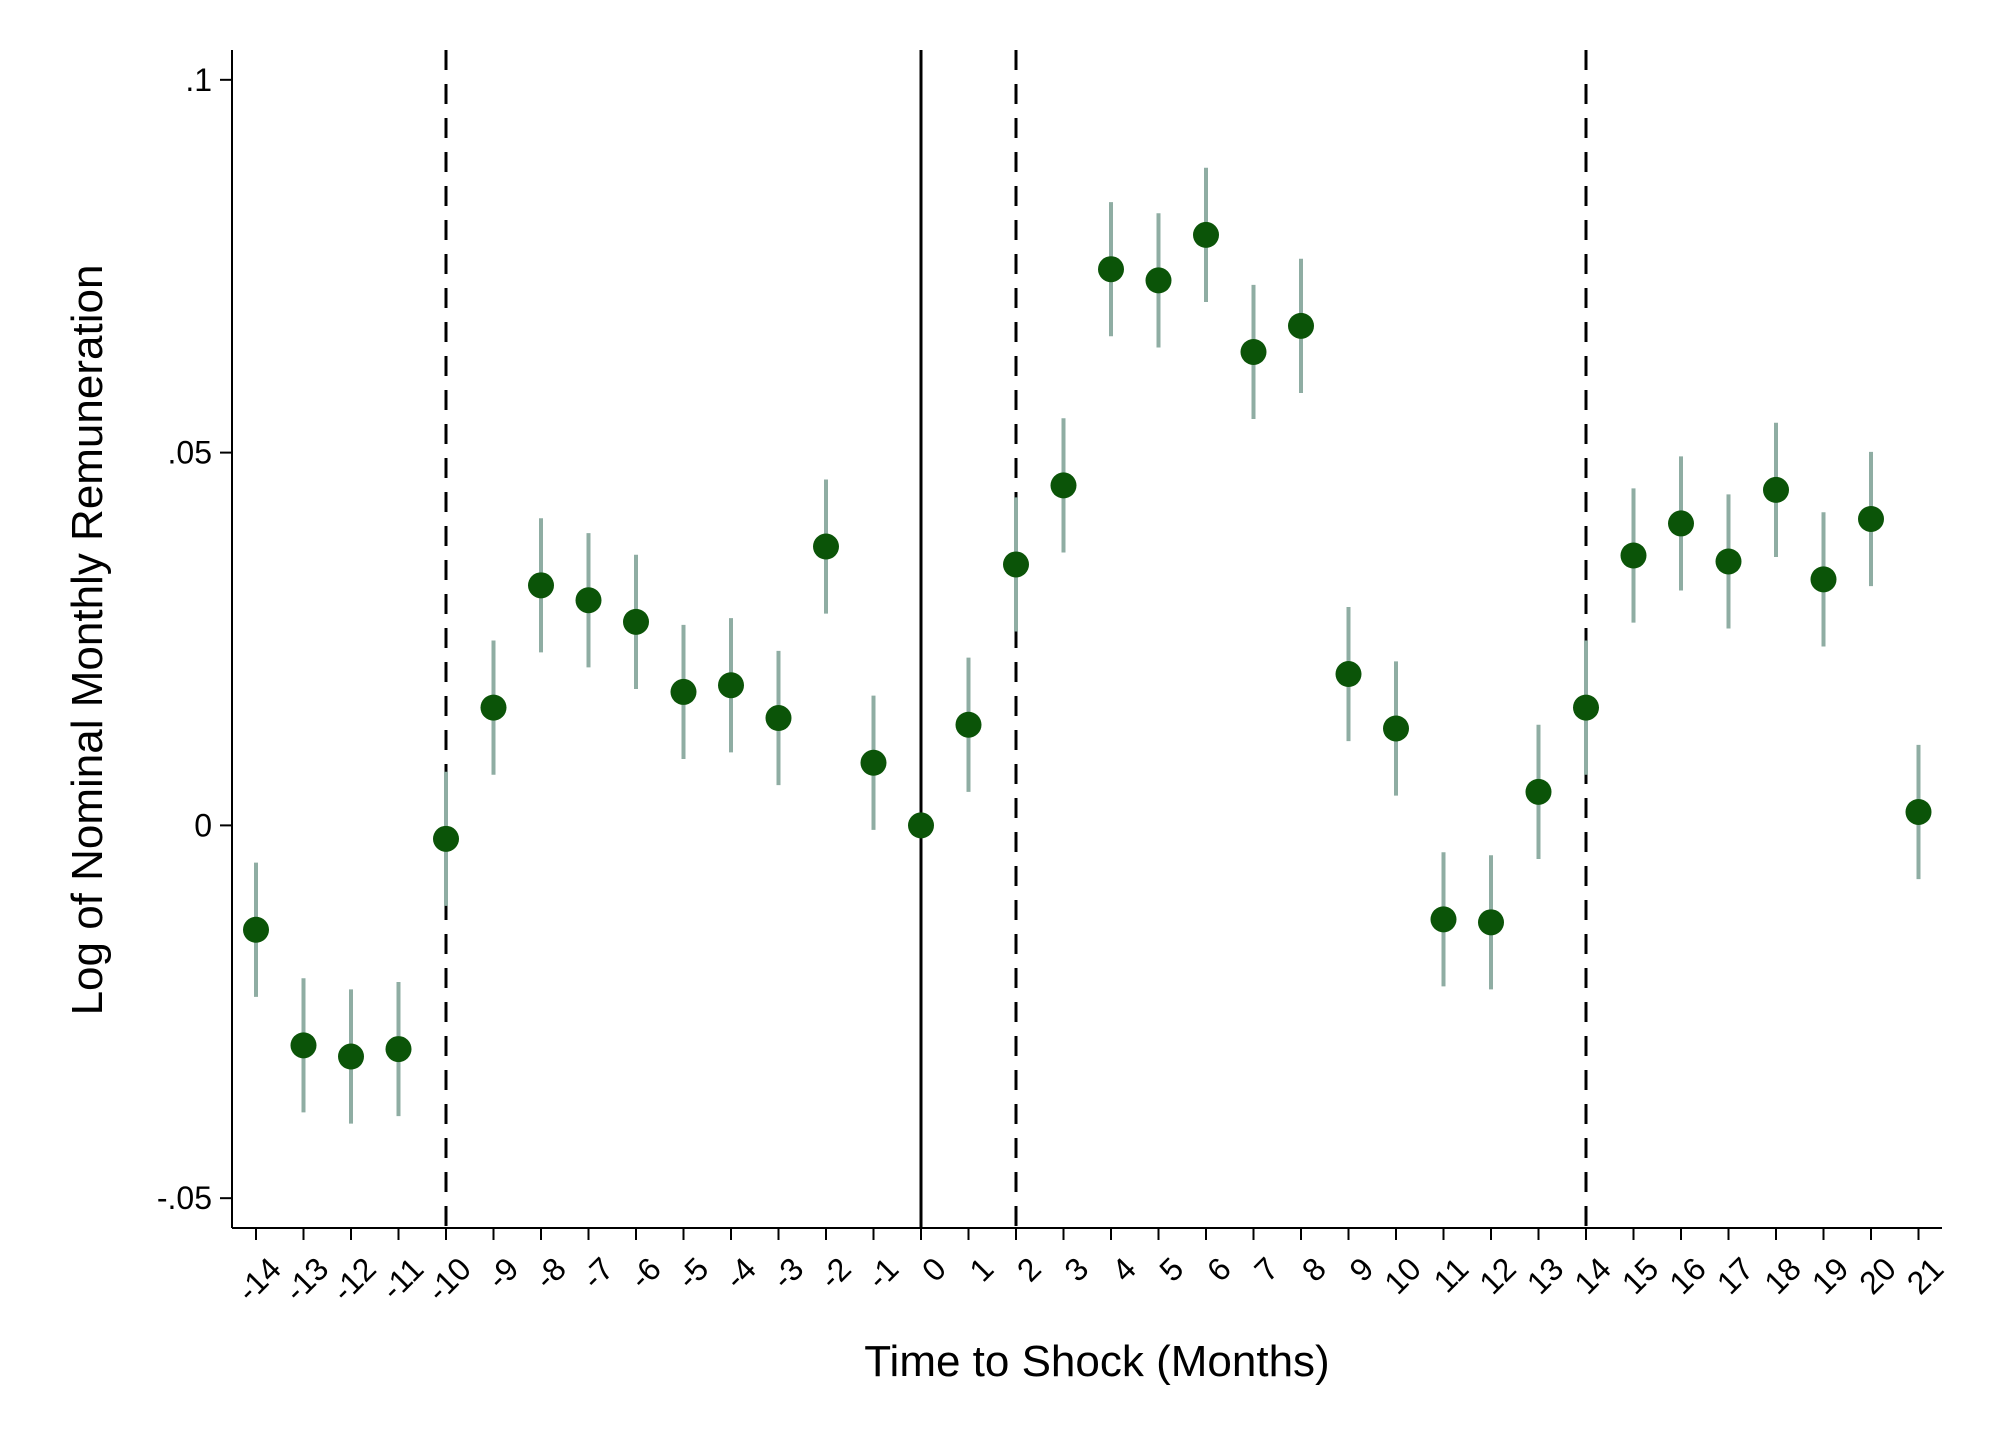 This screenshot has width=1994, height=1450. I want to click on y-tick-label: .05, so click(190, 453).